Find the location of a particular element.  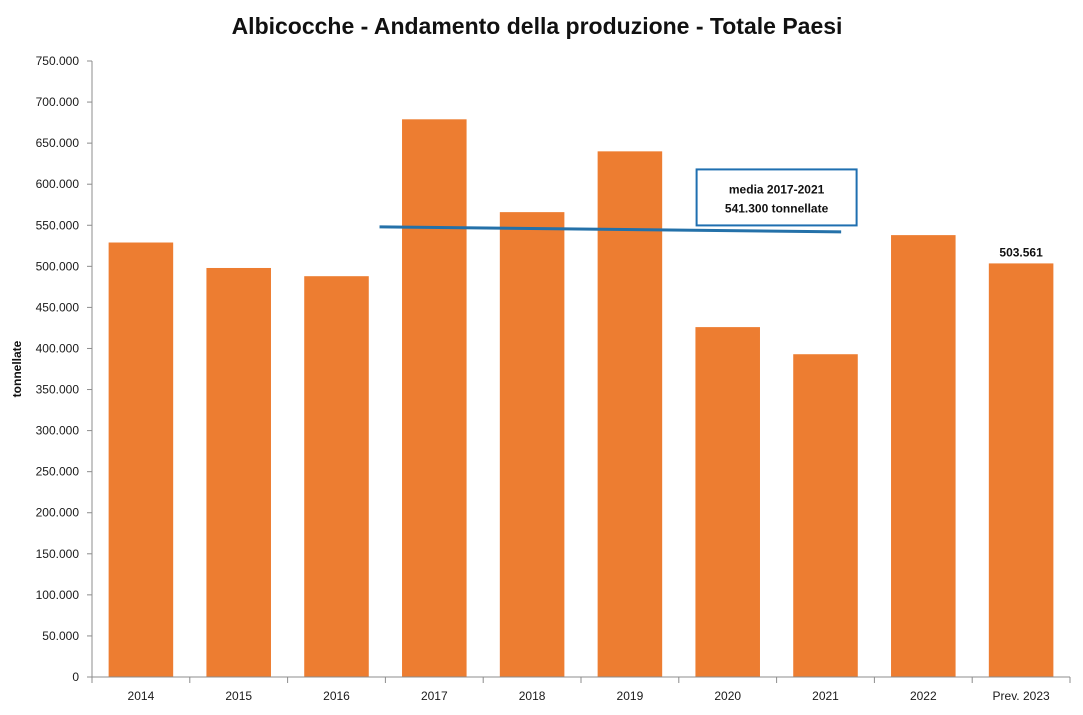

y-tick-label: 750.000 is located at coordinates (58, 61).